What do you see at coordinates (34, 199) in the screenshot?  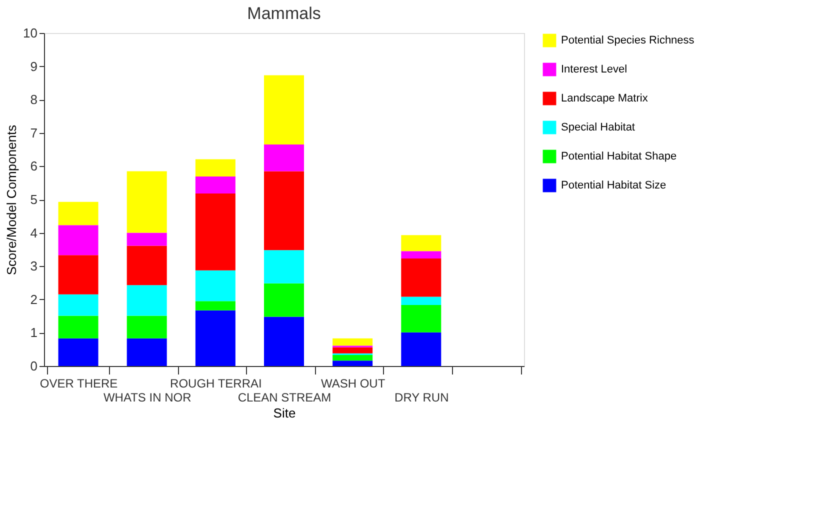 I see `y-tick-label: 5` at bounding box center [34, 199].